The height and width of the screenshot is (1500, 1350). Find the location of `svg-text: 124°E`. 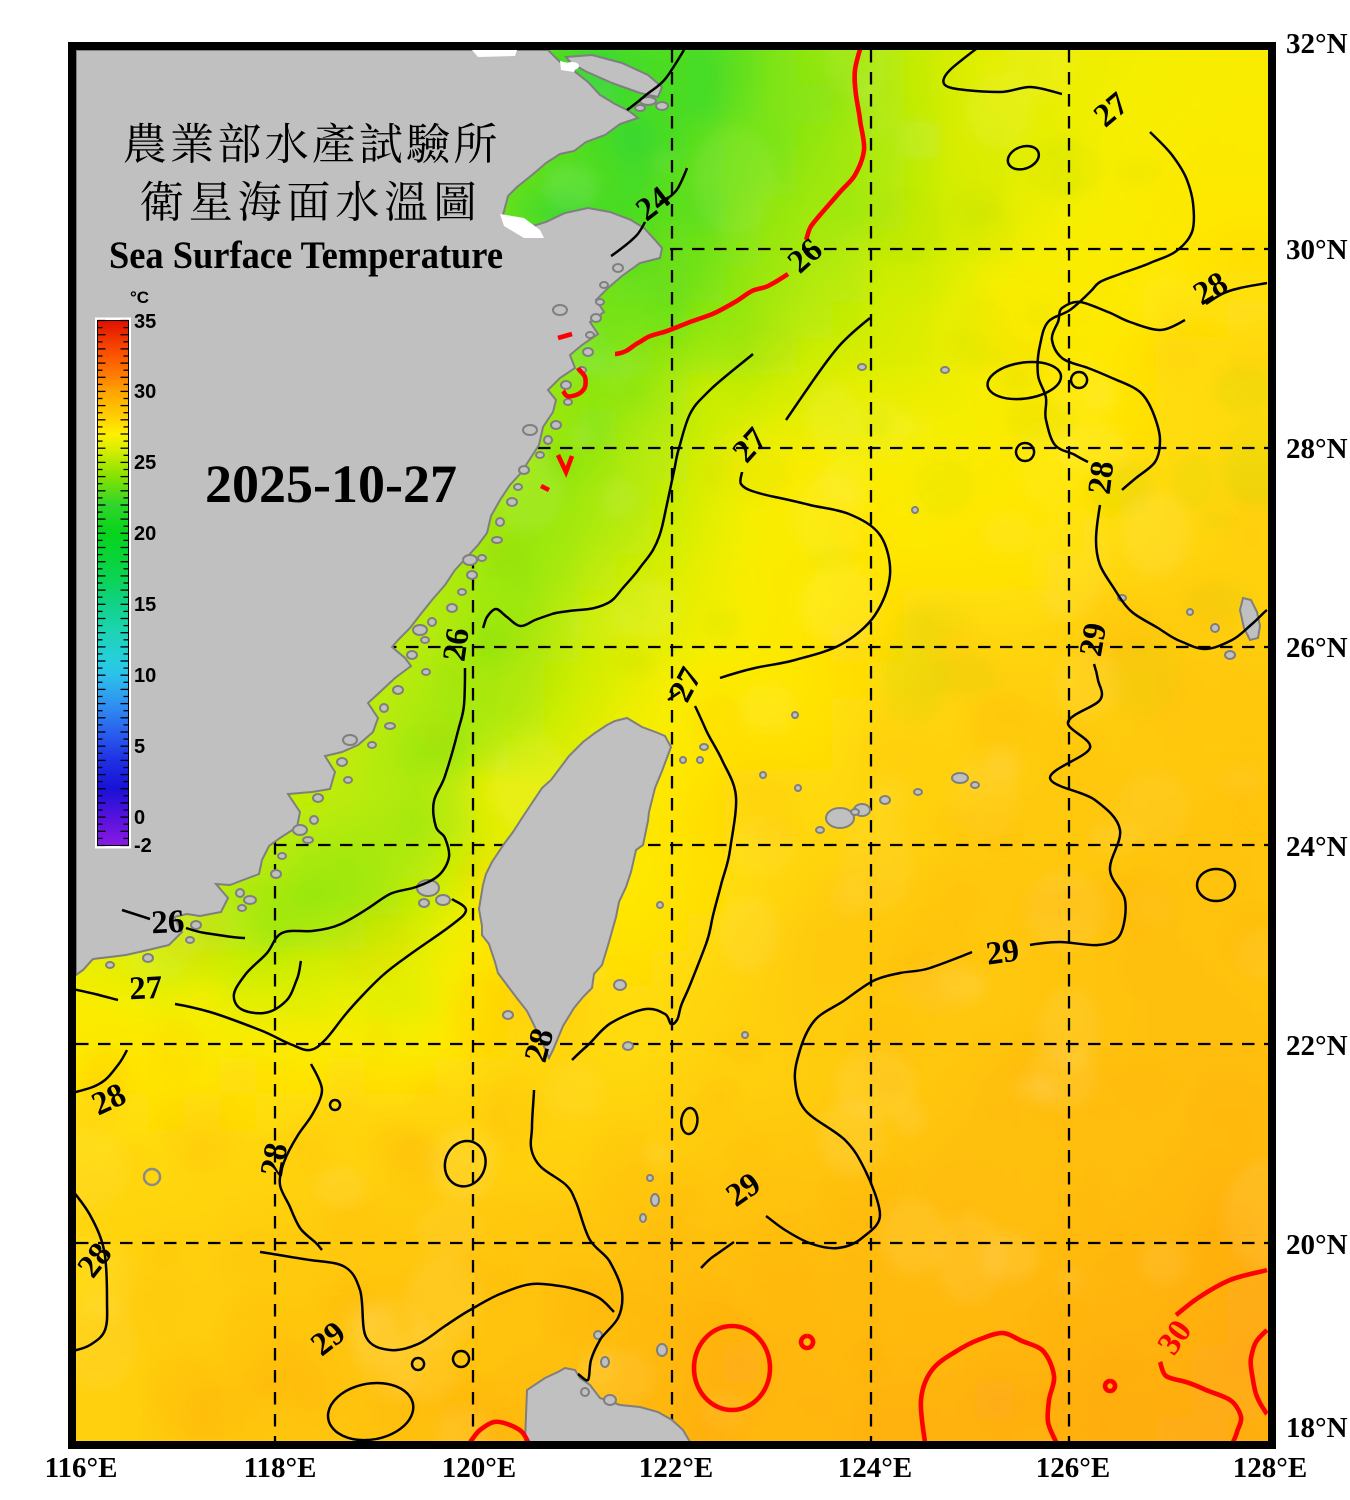

svg-text: 124°E is located at coordinates (875, 1468).